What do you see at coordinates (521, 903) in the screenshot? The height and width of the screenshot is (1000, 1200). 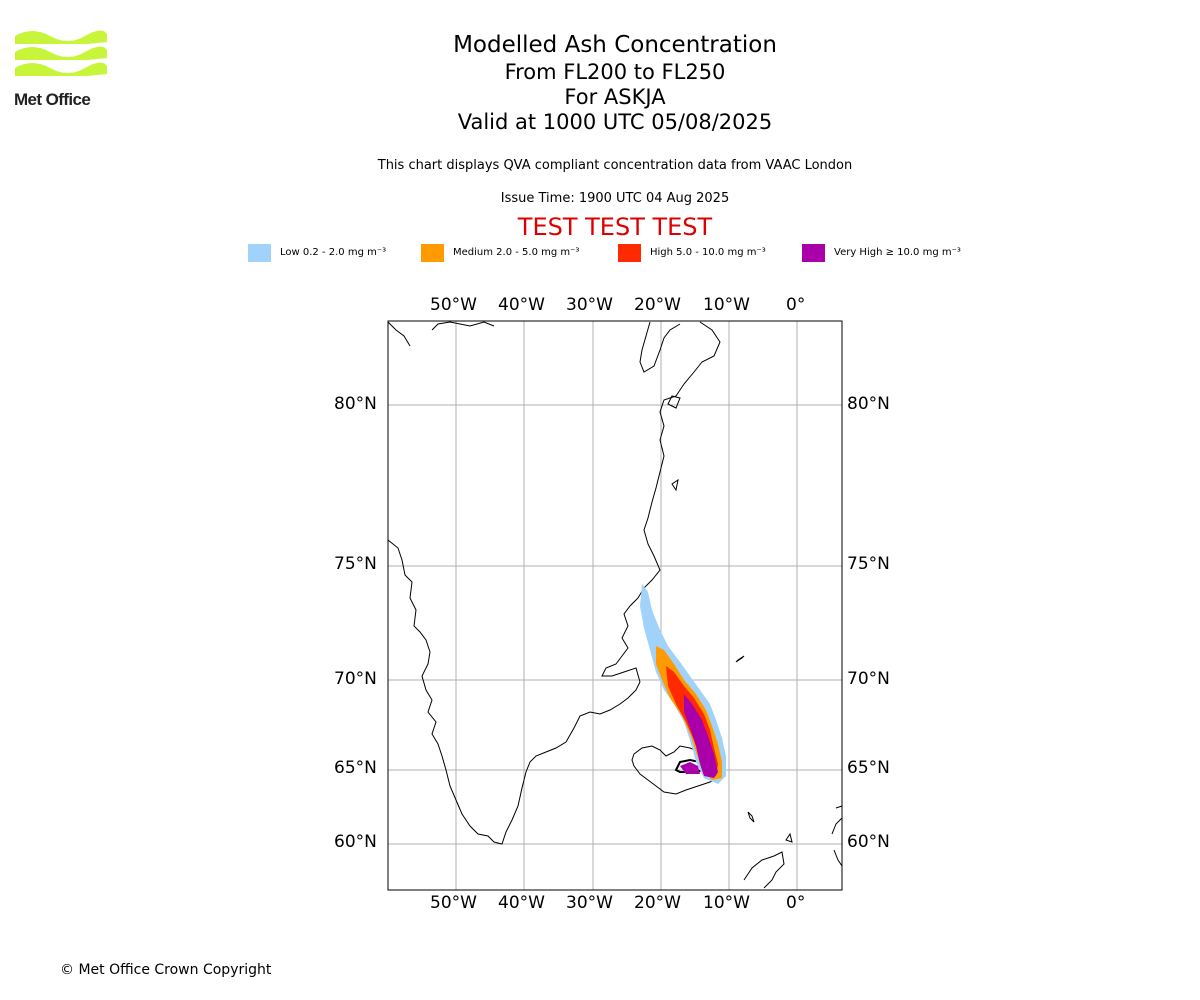 I see `lon-label-bottom-40w: 40°W` at bounding box center [521, 903].